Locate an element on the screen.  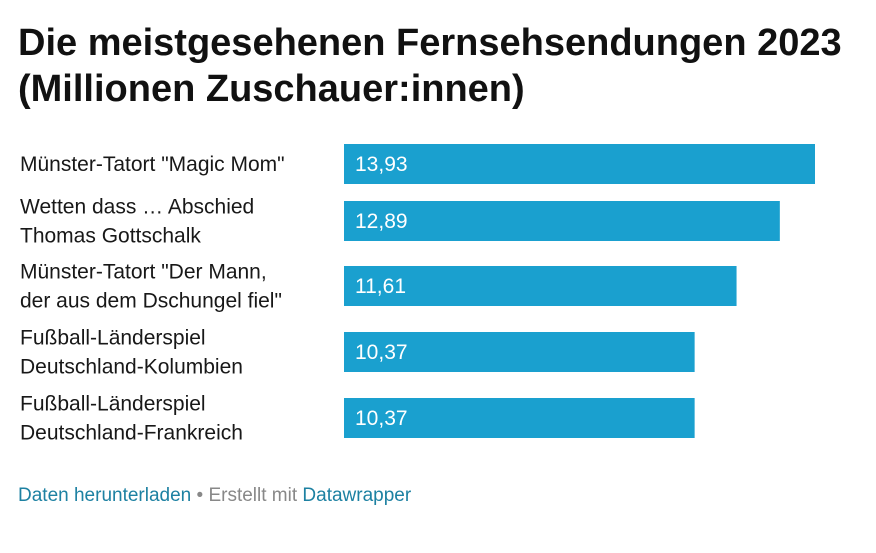
category-label: Münster-Tatort "Magic Mom" is located at coordinates (152, 164).